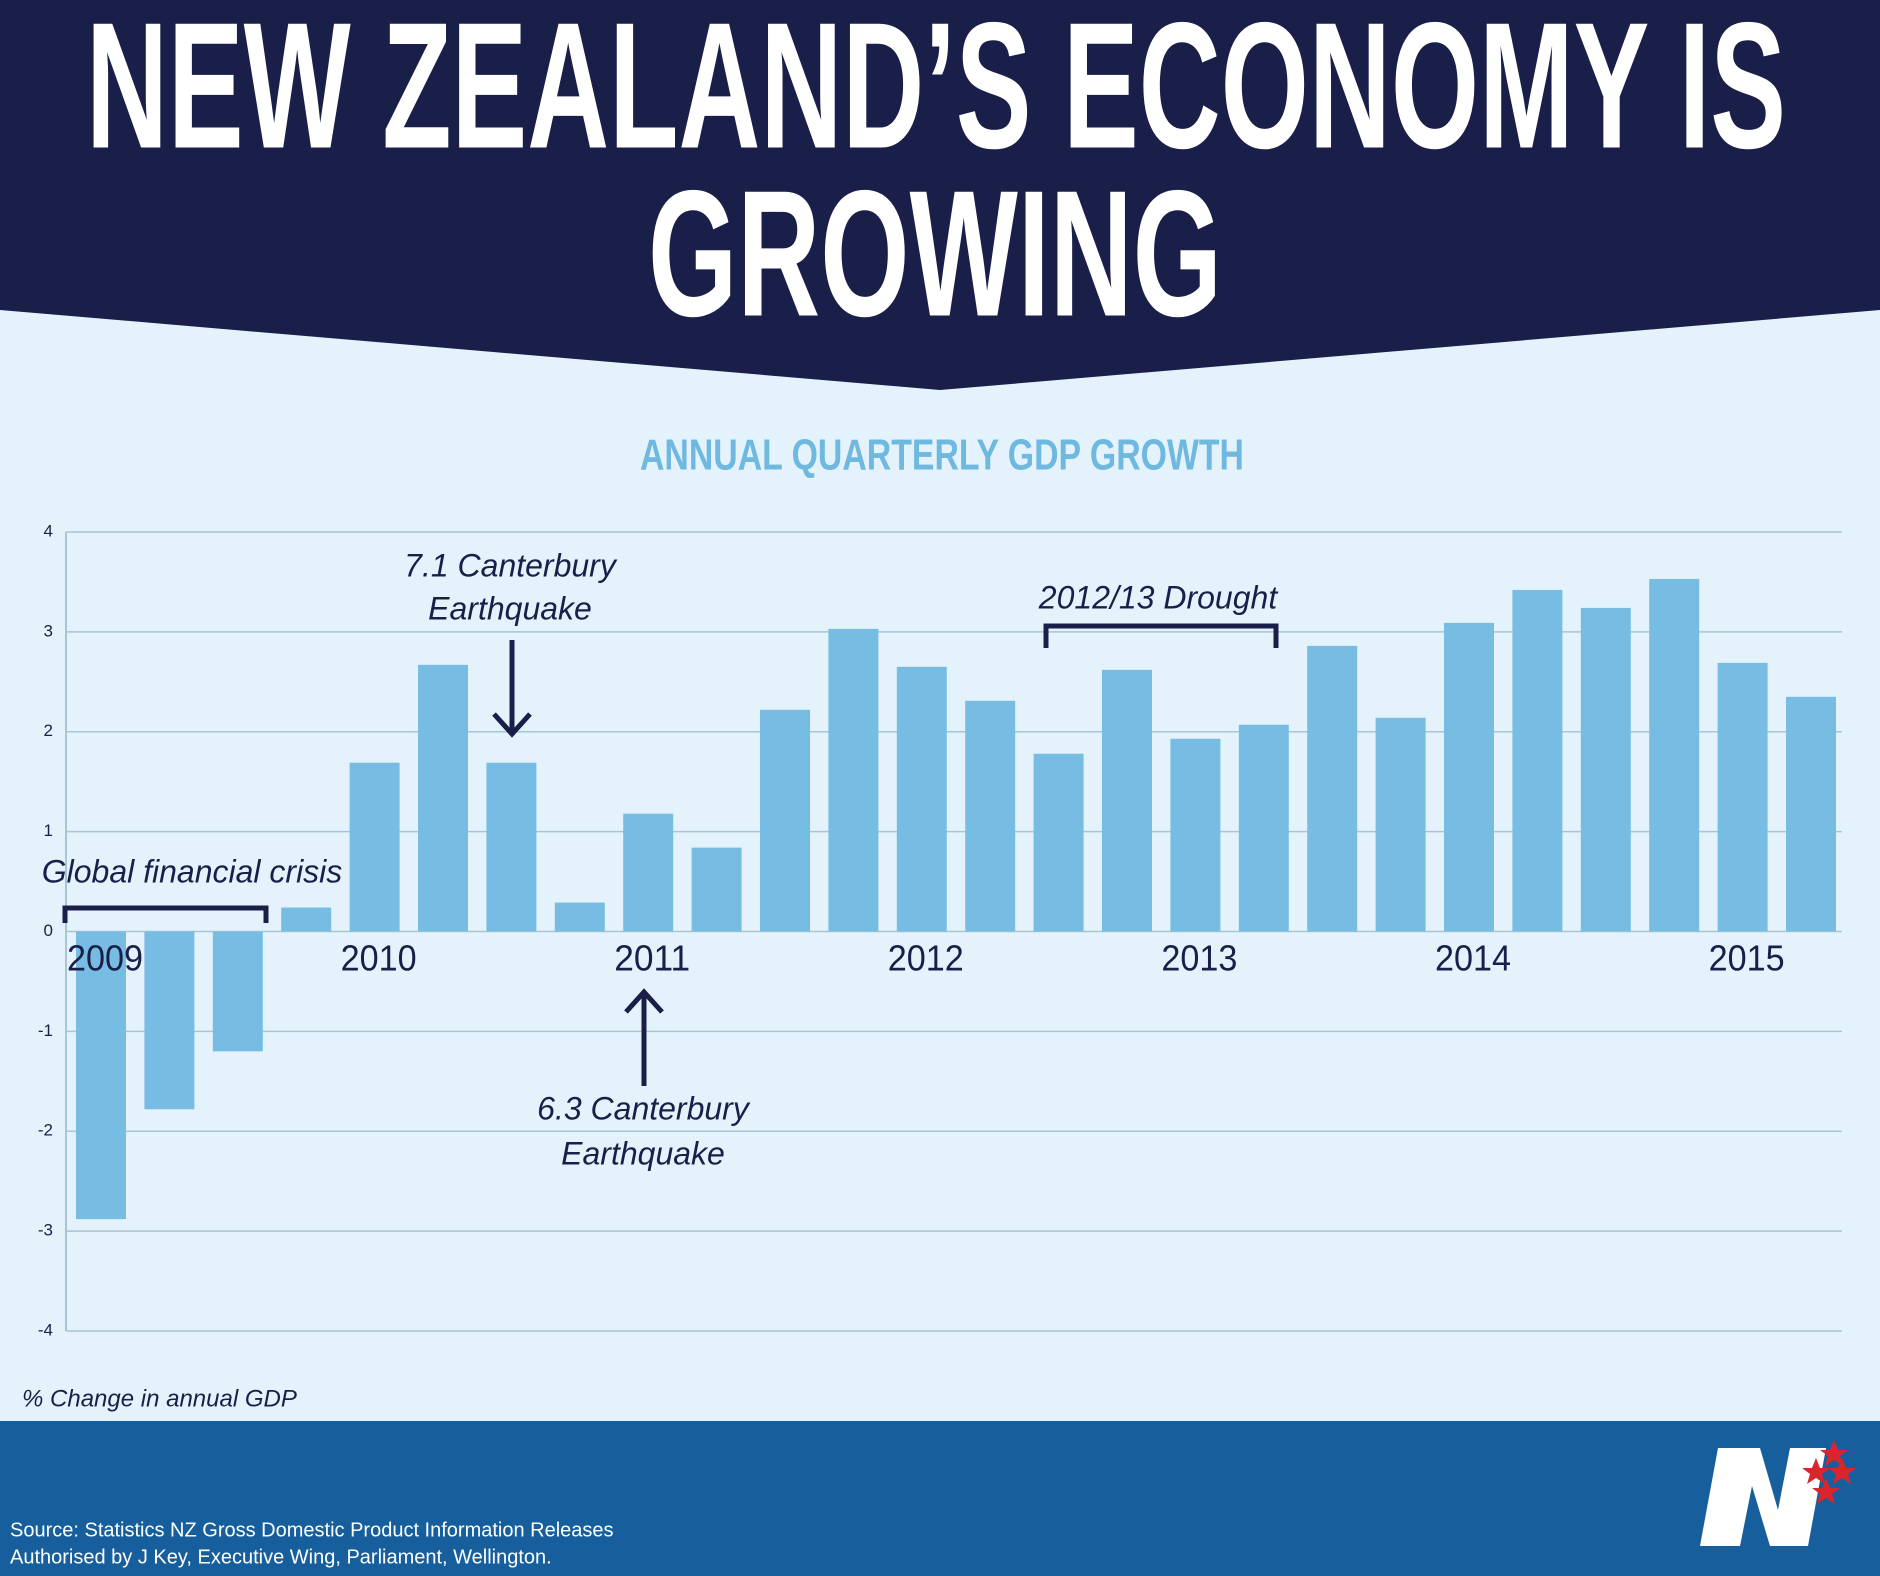 The height and width of the screenshot is (1576, 1880). Describe the element at coordinates (1747, 958) in the screenshot. I see `x-tick-label: 2015` at that location.